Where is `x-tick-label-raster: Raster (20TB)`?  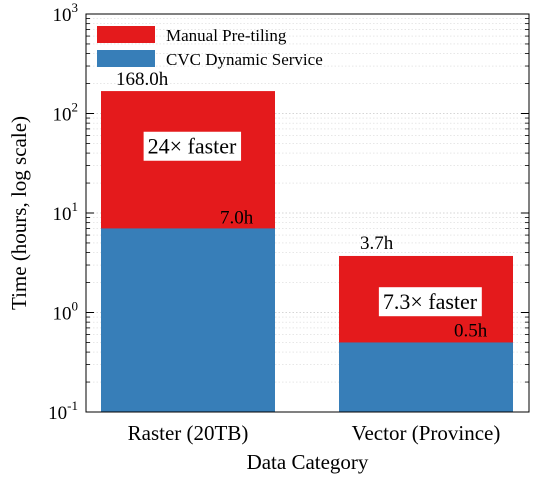
x-tick-label-raster: Raster (20TB) is located at coordinates (188, 433).